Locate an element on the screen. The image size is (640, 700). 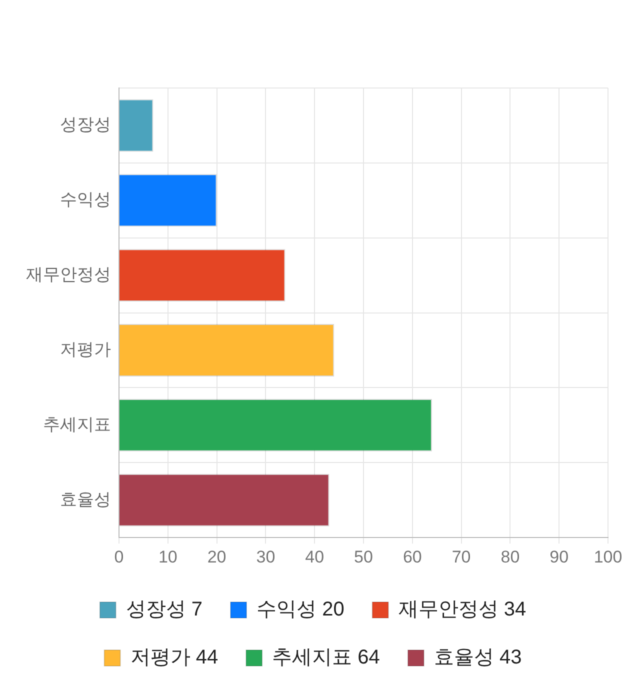
legend-label: 성장성 7 is located at coordinates (164, 609).